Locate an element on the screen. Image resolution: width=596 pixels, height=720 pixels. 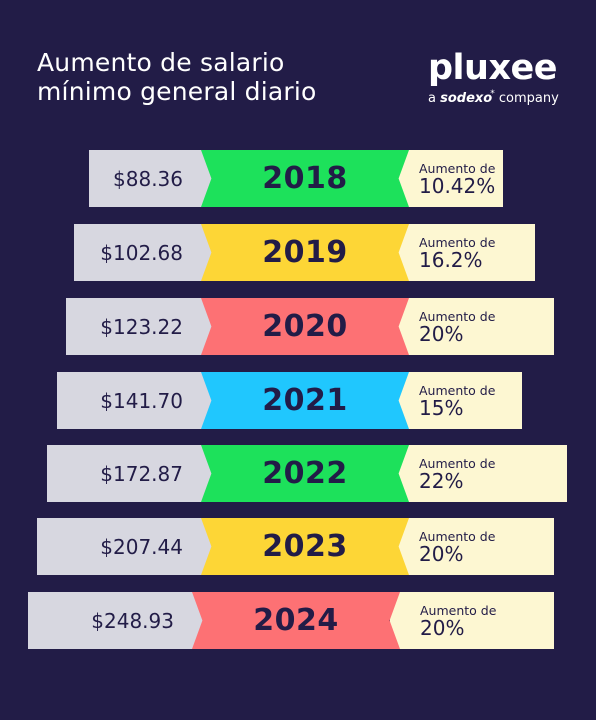
increase-percent: 10.42% is located at coordinates (457, 185).